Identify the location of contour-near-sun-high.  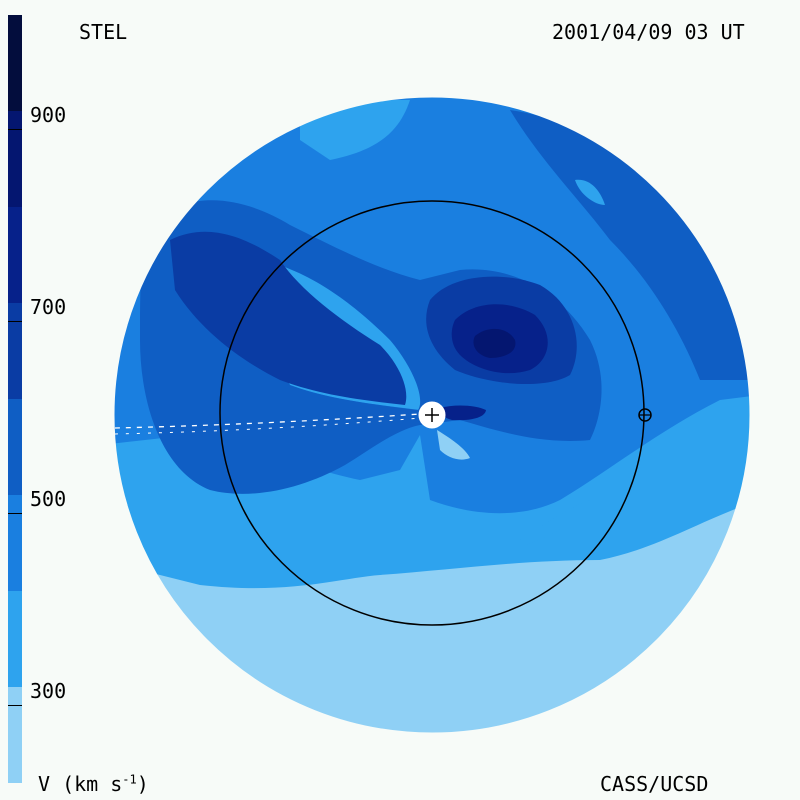
(463, 413).